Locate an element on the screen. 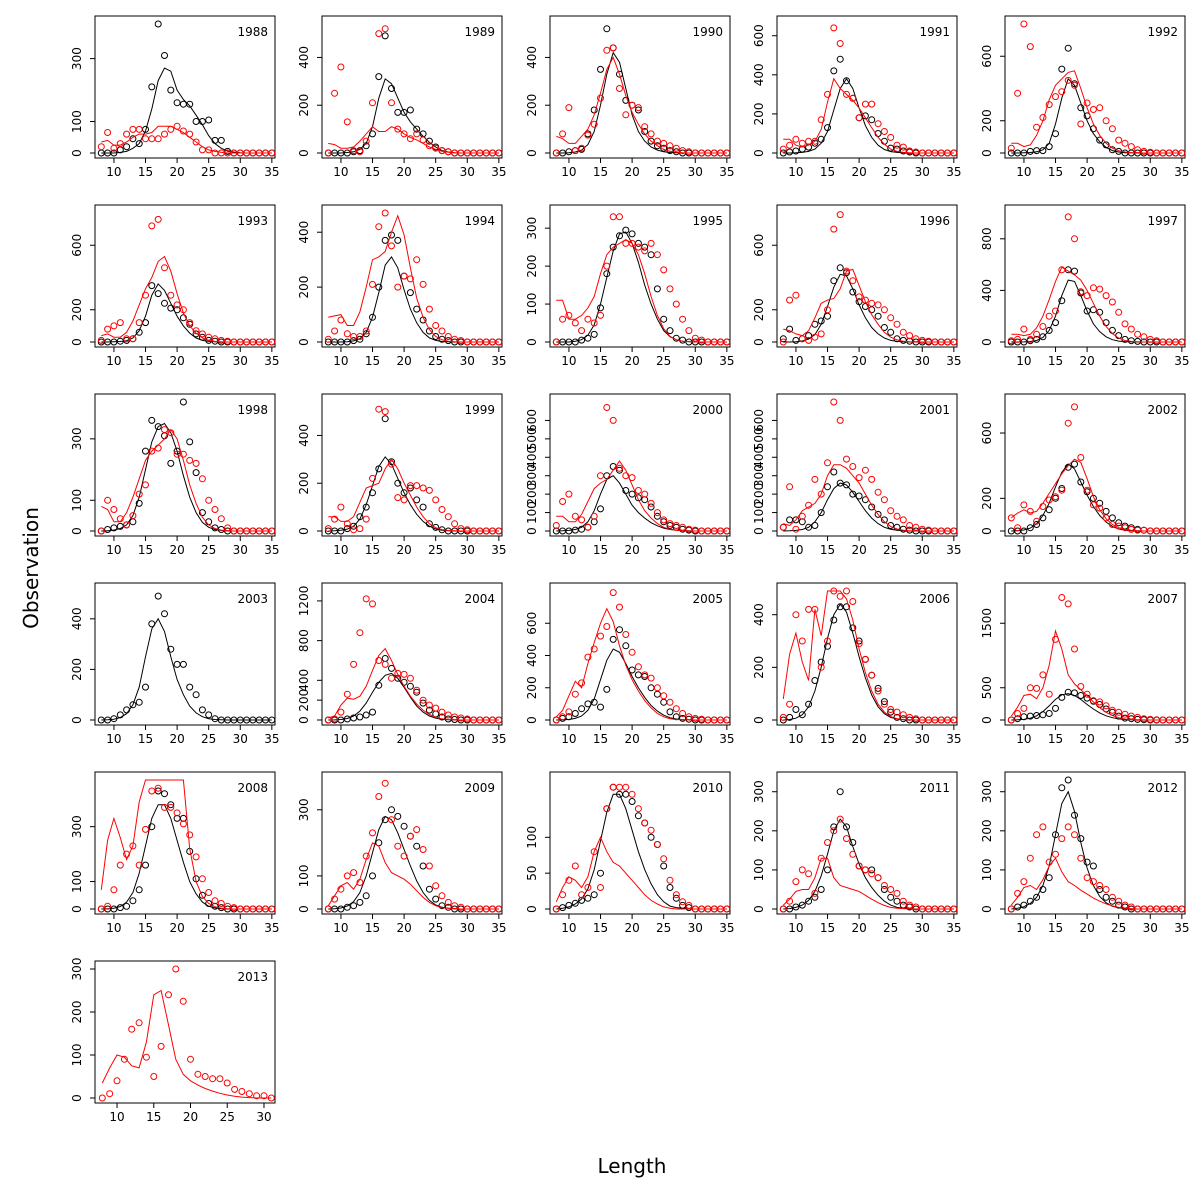  x-tick-label: 35 is located at coordinates (271, 928).